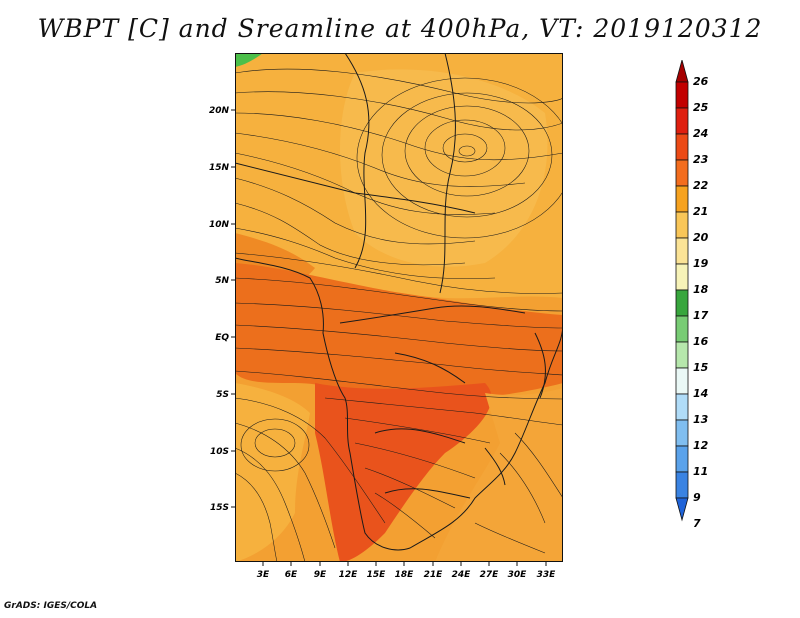 This screenshot has height=618, width=800. Describe the element at coordinates (219, 508) in the screenshot. I see `lat-label: 15S` at that location.